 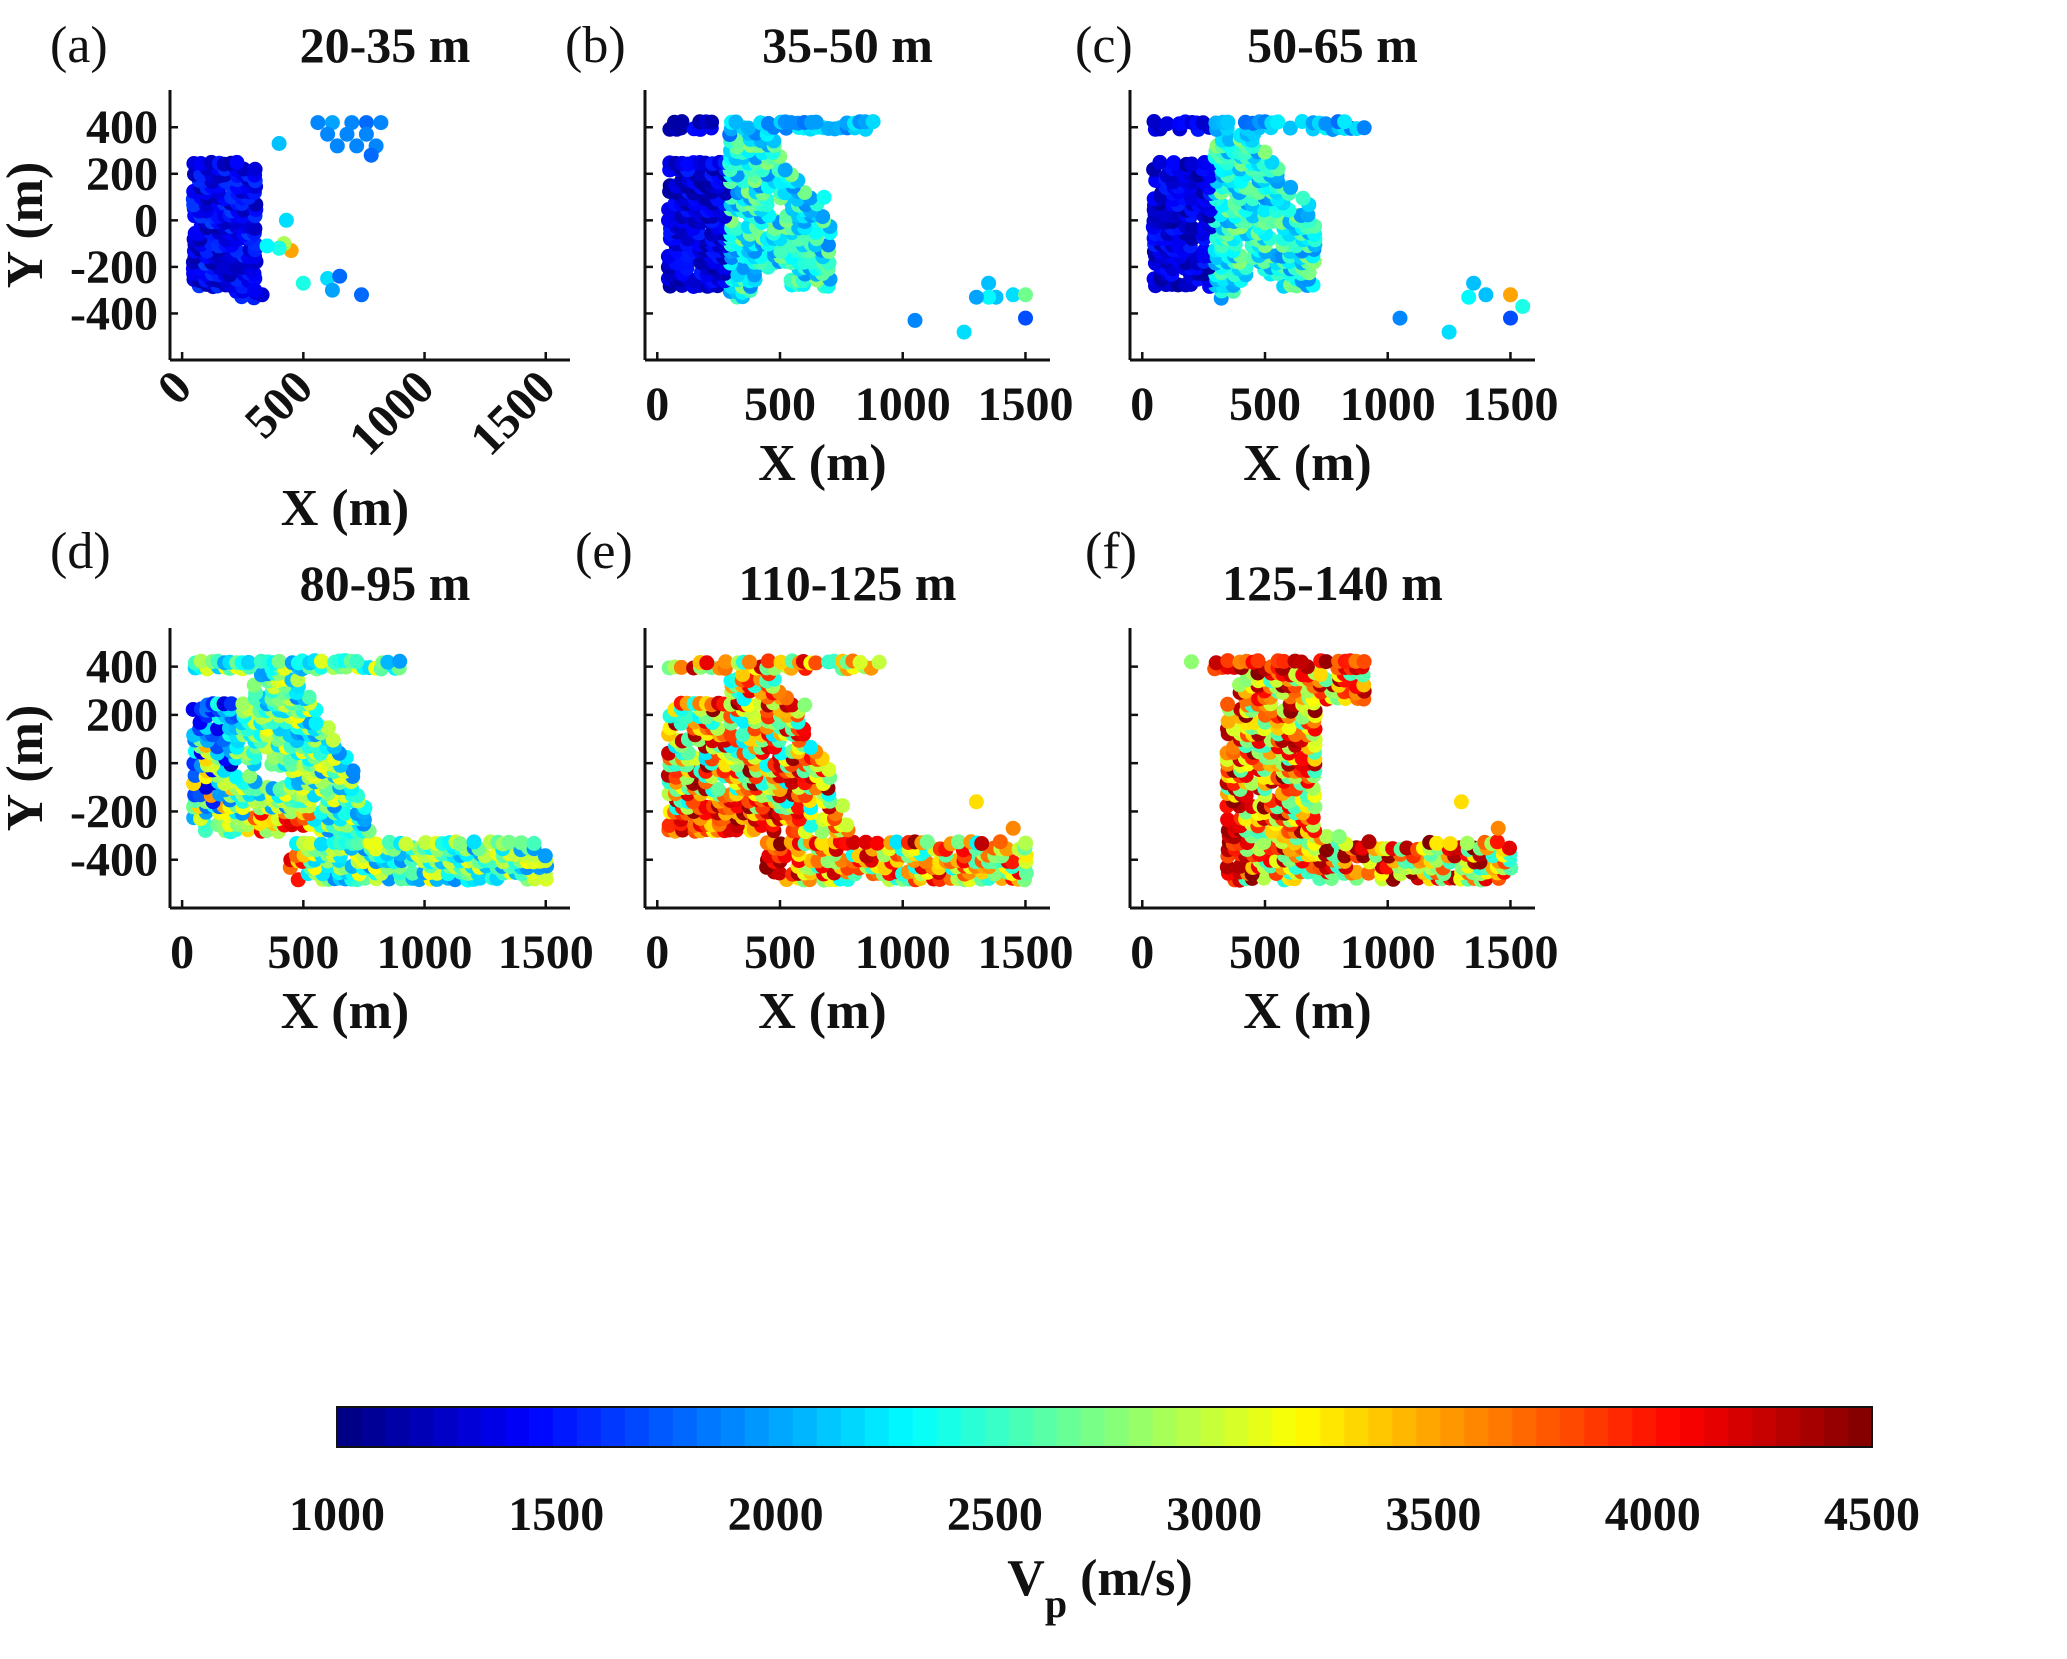 I want to click on colorbar-tick-label: 3500, so click(x=1433, y=1514).